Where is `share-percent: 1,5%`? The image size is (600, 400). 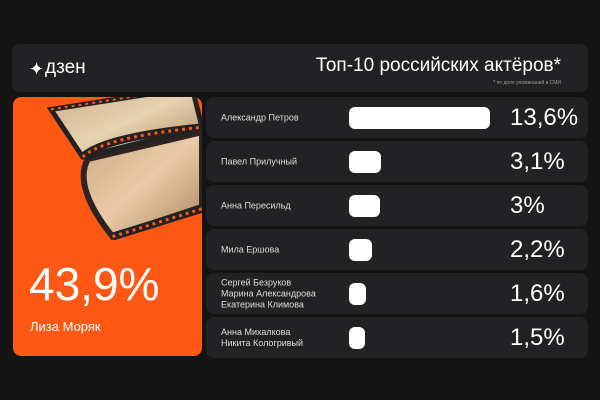 share-percent: 1,5% is located at coordinates (537, 337).